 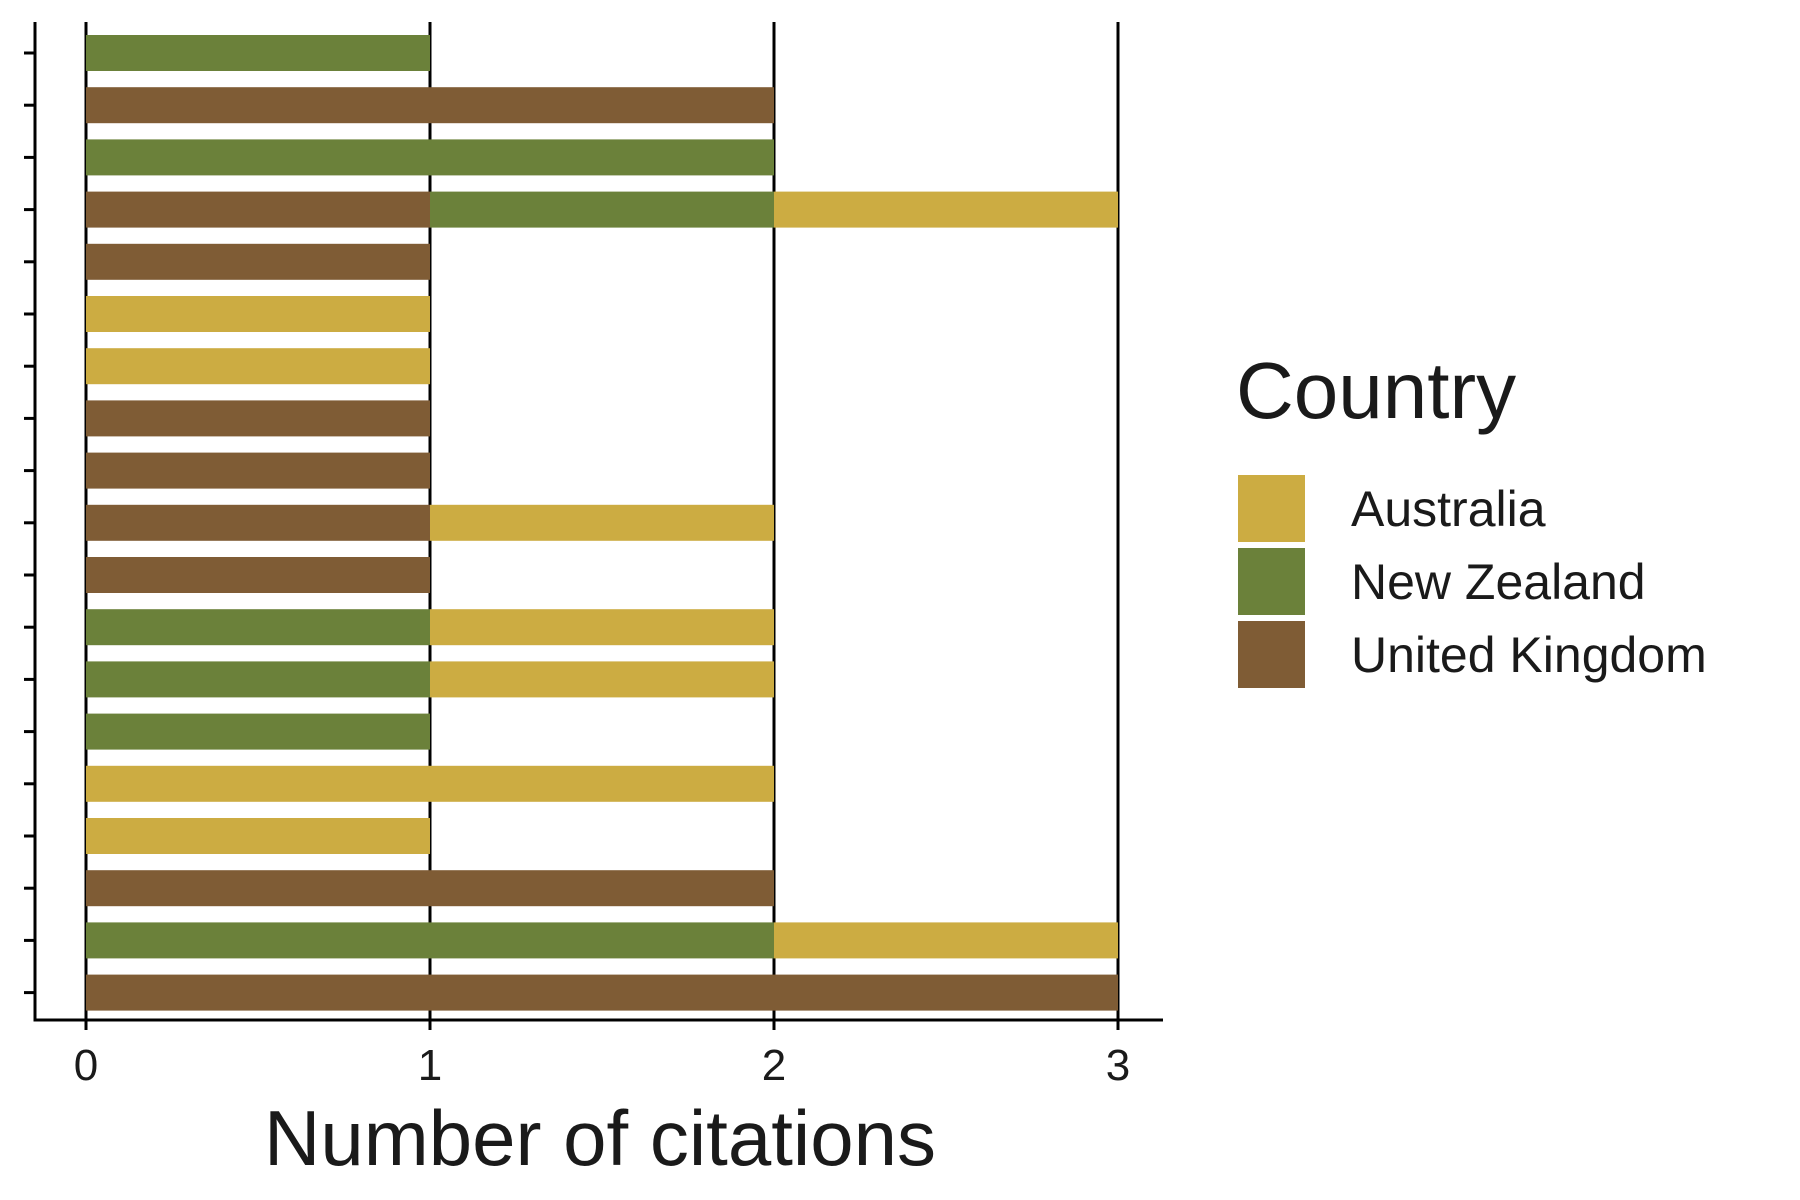 What do you see at coordinates (1498, 582) in the screenshot?
I see `legend-label-new-zealand: New Zealand` at bounding box center [1498, 582].